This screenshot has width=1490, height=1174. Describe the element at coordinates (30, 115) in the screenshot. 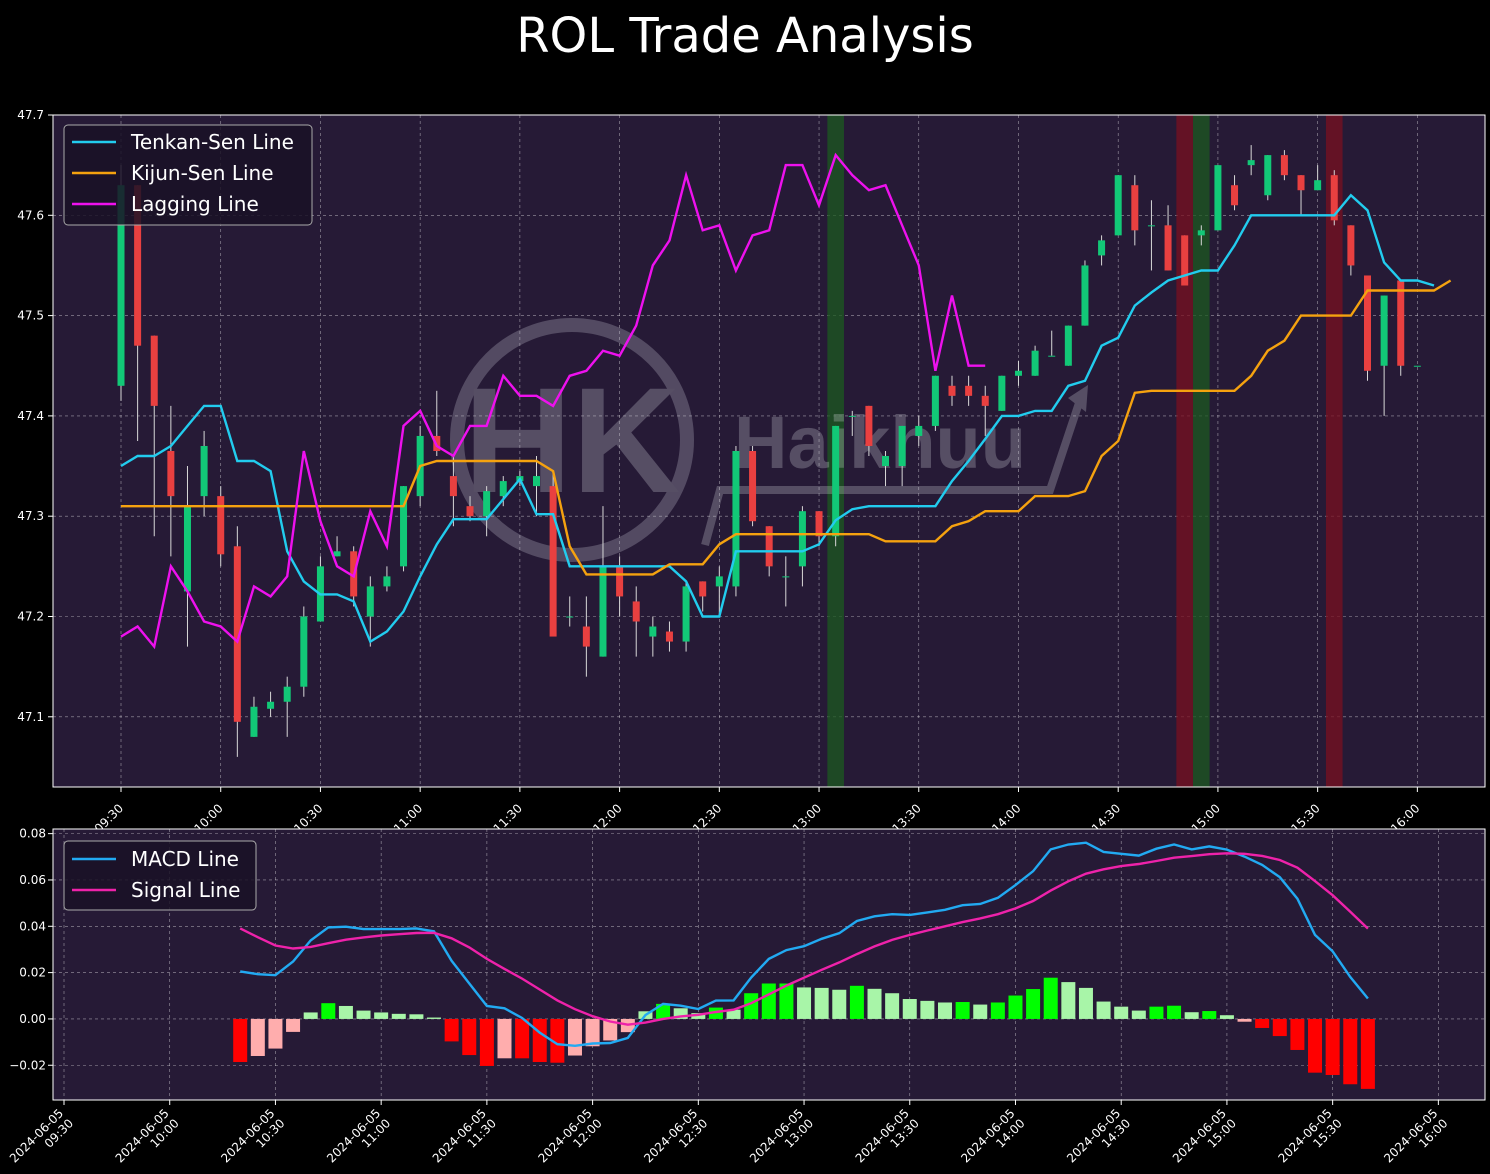

I see `price-y-tick-label: 47.7` at that location.